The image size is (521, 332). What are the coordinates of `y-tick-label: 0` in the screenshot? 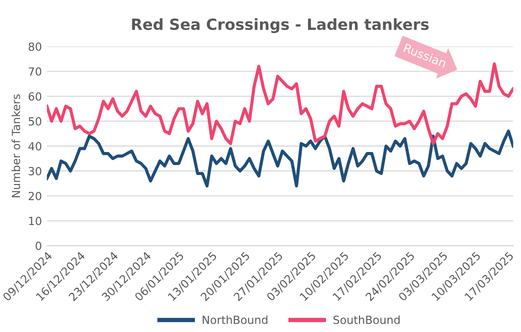 It's located at (39, 246).